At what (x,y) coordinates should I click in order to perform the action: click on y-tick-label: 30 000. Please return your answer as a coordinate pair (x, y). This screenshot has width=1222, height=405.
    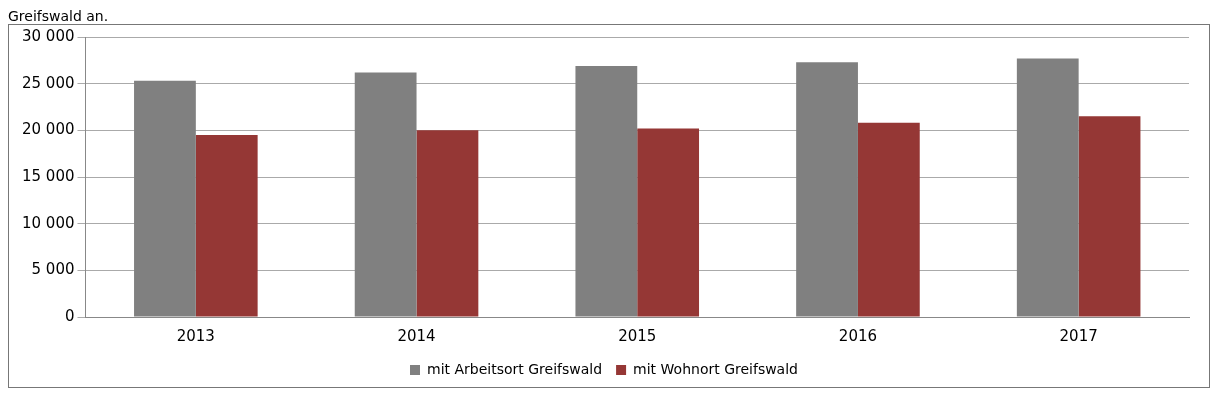
    Looking at the image, I should click on (48, 35).